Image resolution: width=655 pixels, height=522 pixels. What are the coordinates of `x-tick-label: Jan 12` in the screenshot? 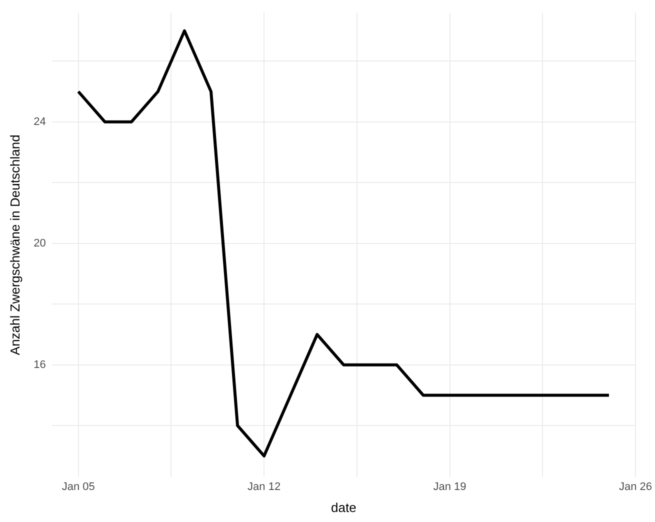 It's located at (264, 486).